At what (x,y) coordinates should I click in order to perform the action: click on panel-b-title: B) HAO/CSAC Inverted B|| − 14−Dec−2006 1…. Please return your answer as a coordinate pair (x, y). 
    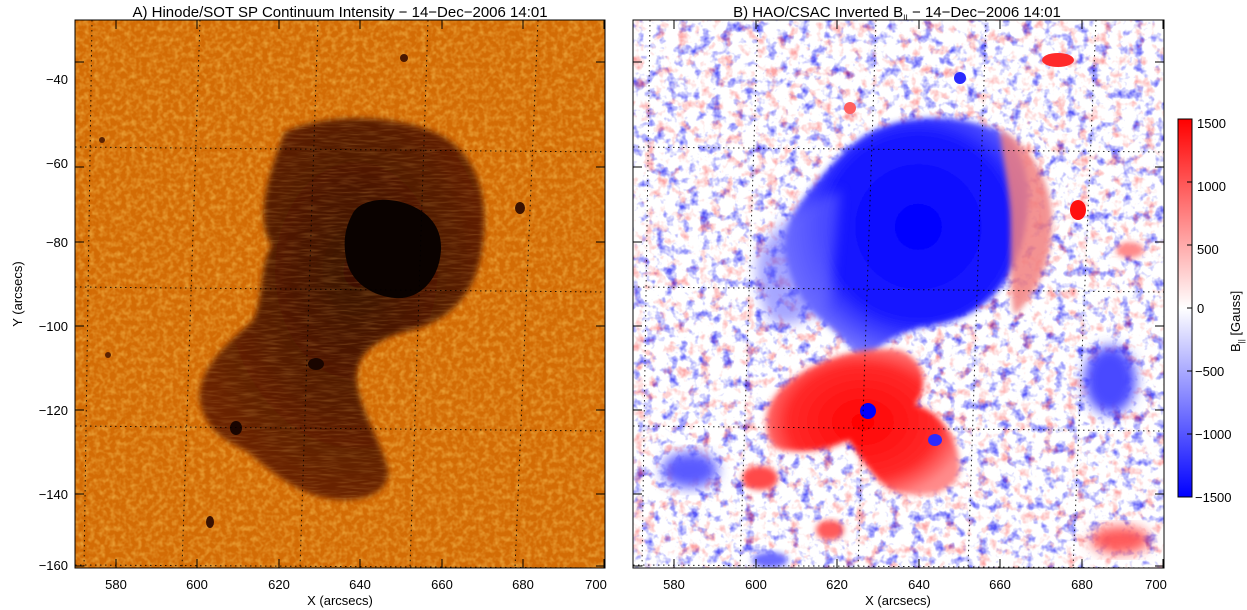
    Looking at the image, I should click on (897, 13).